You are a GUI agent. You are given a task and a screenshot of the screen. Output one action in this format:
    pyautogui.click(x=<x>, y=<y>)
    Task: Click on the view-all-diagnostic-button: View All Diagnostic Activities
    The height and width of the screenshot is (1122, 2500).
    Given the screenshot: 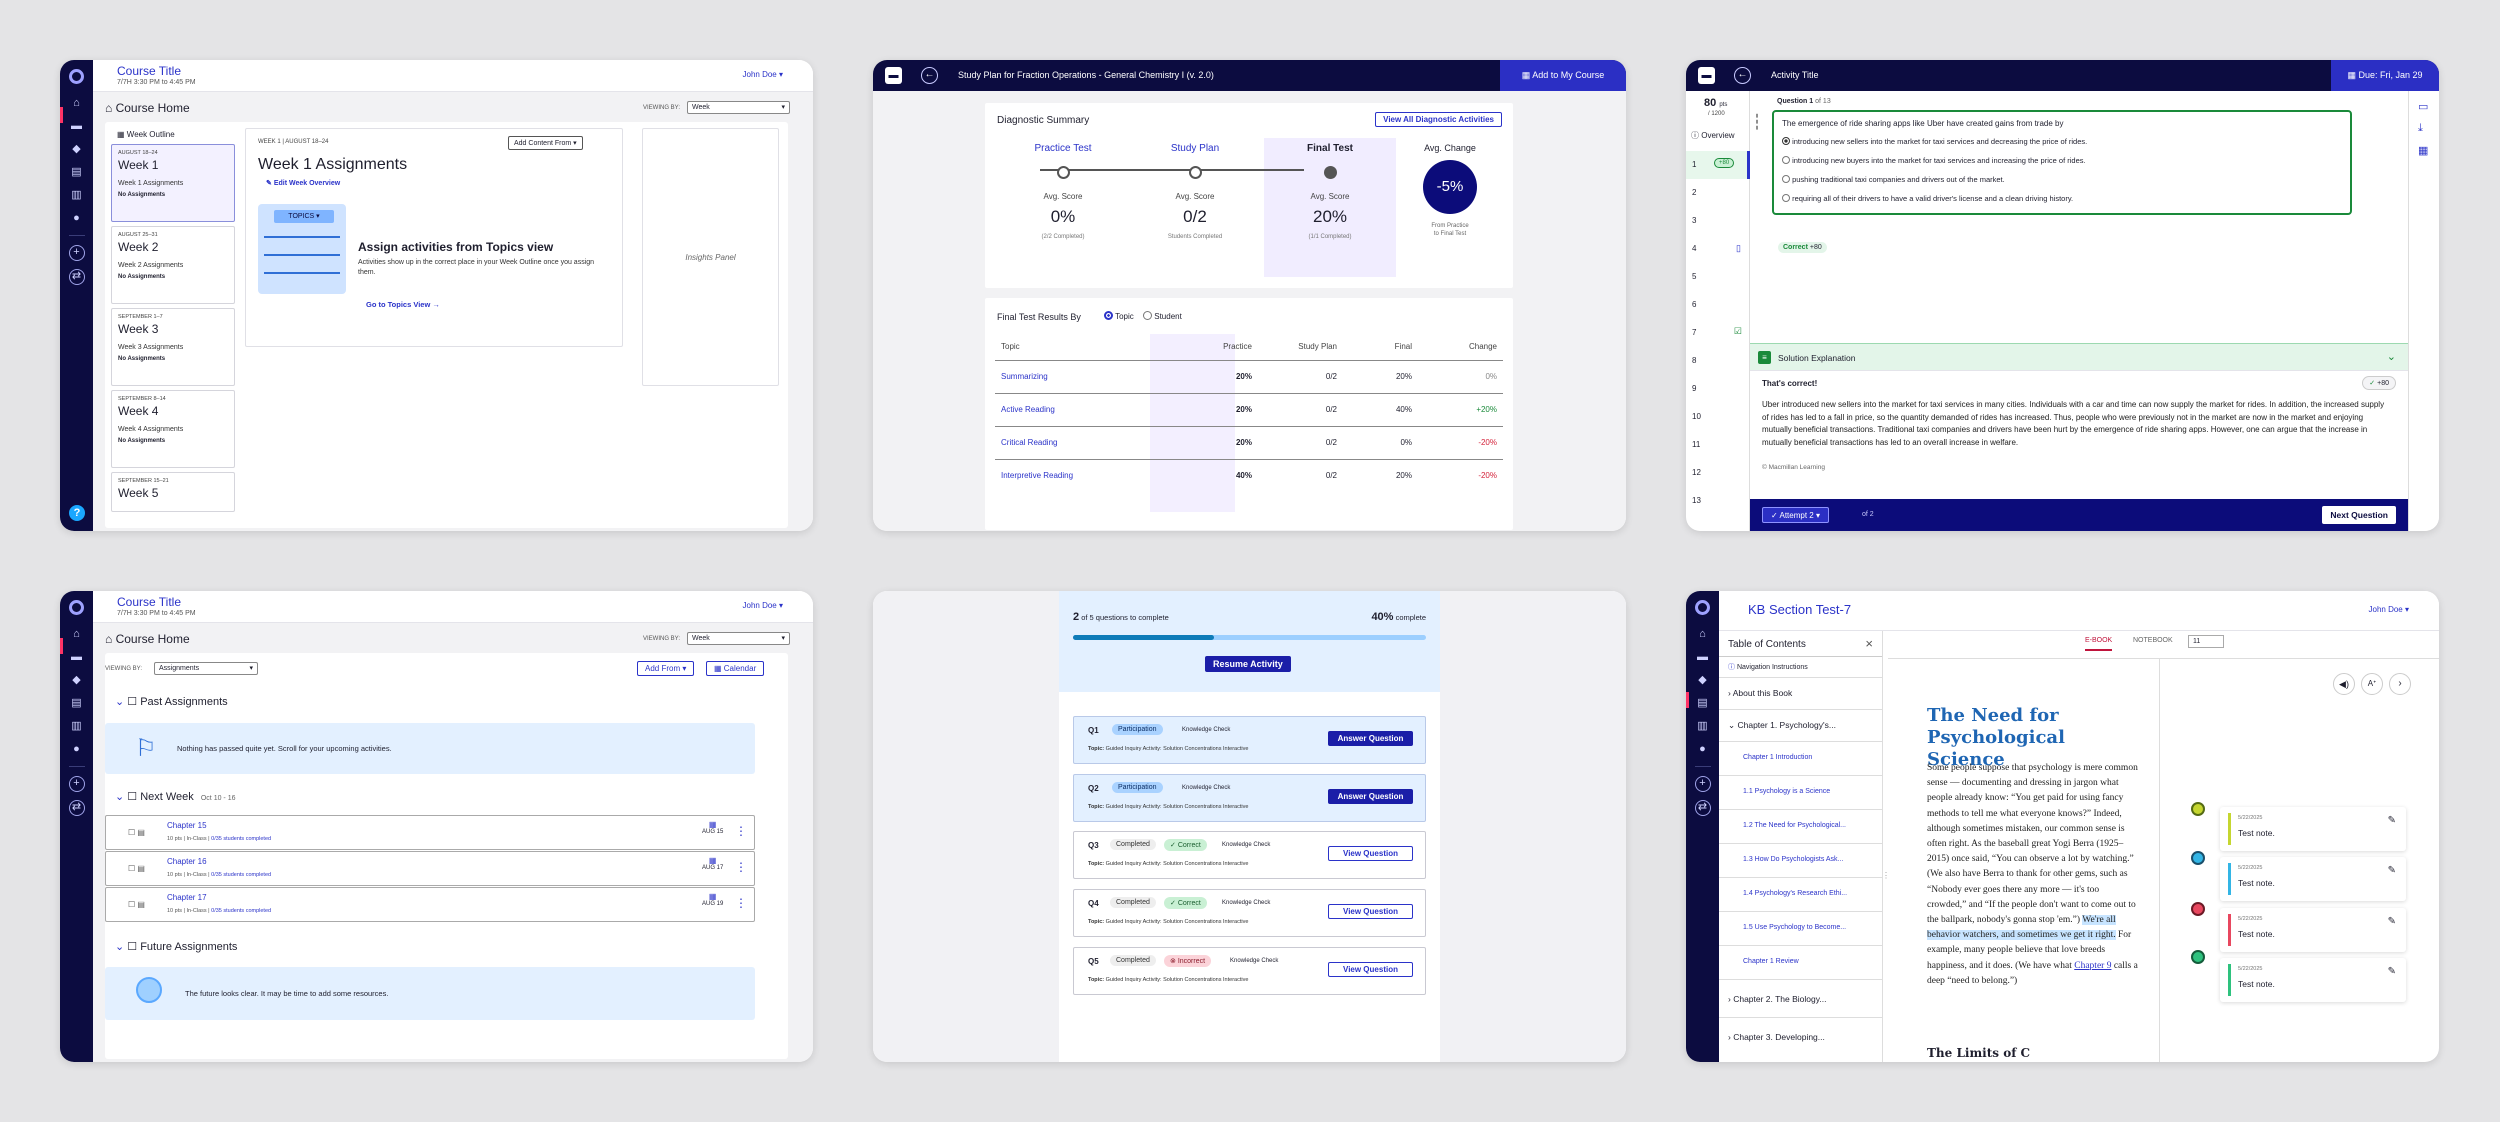 What is the action you would take?
    pyautogui.click(x=1438, y=119)
    